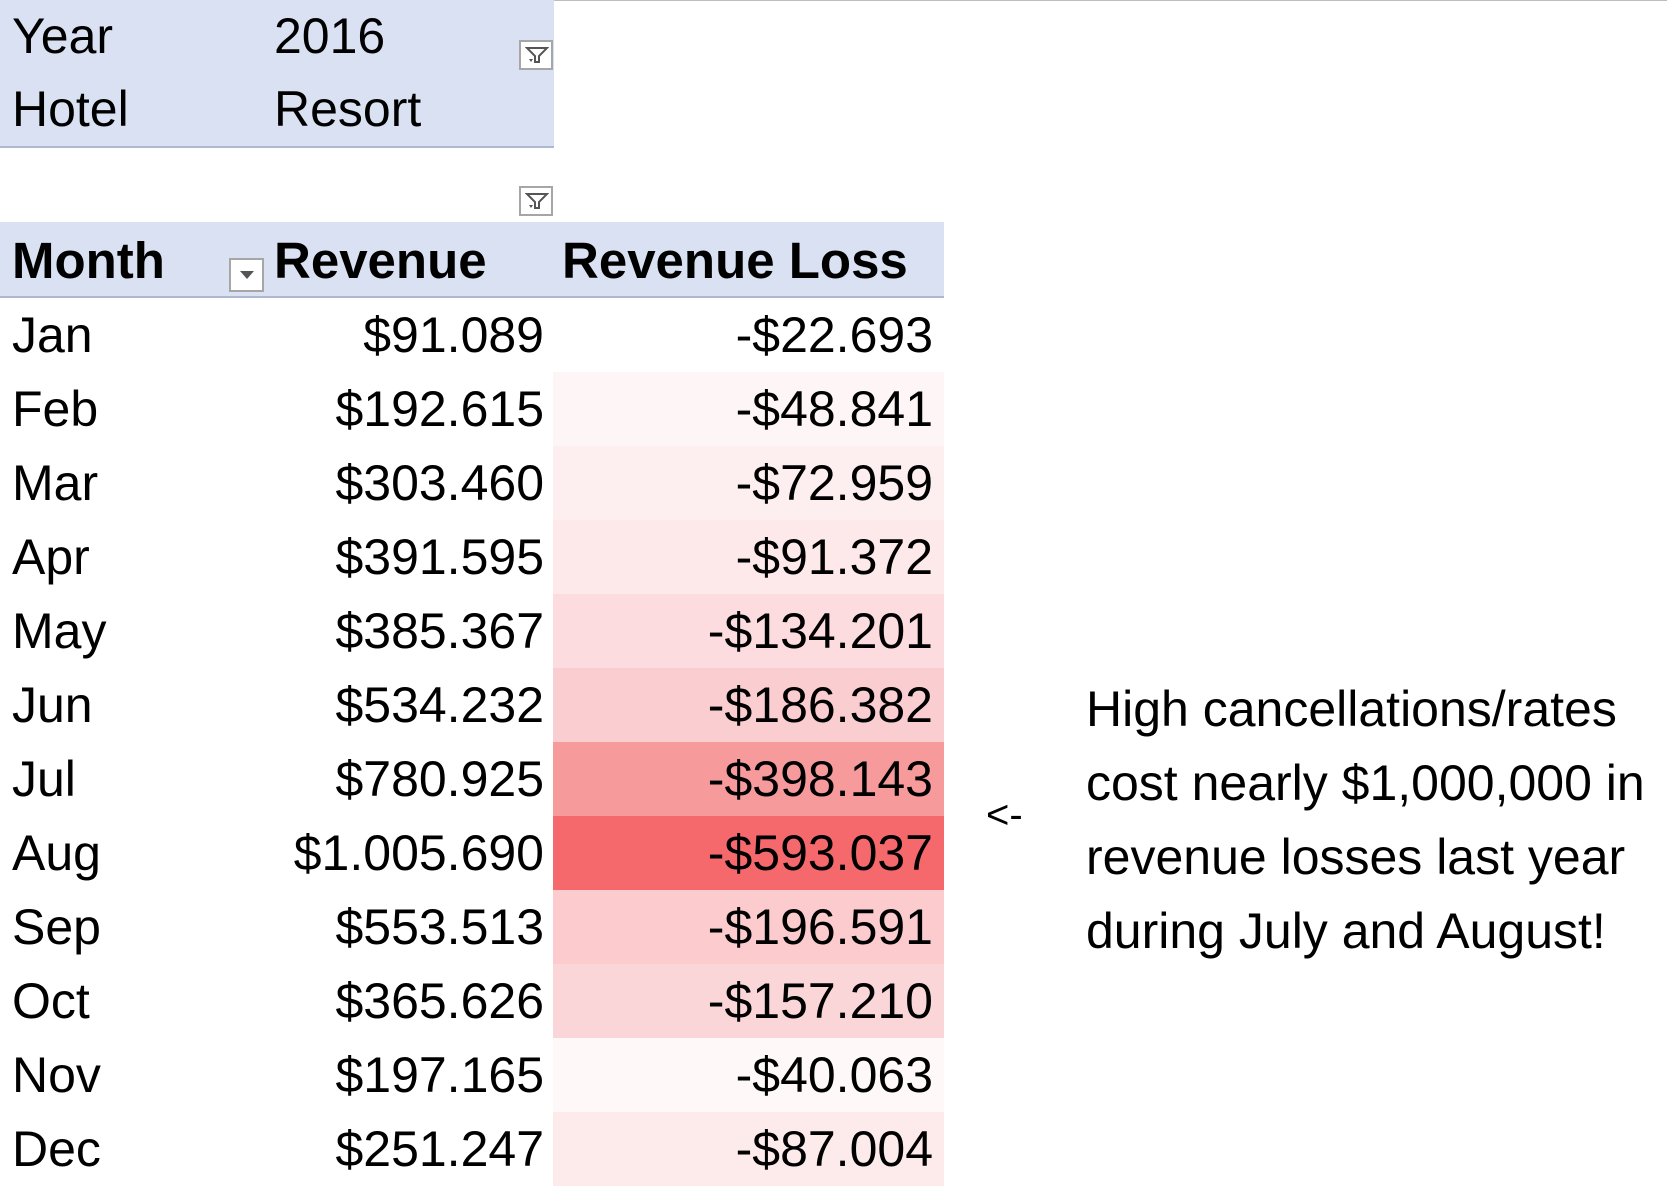 This screenshot has height=1188, width=1667. I want to click on revenue-loss-cell: -$72.959, so click(834, 483).